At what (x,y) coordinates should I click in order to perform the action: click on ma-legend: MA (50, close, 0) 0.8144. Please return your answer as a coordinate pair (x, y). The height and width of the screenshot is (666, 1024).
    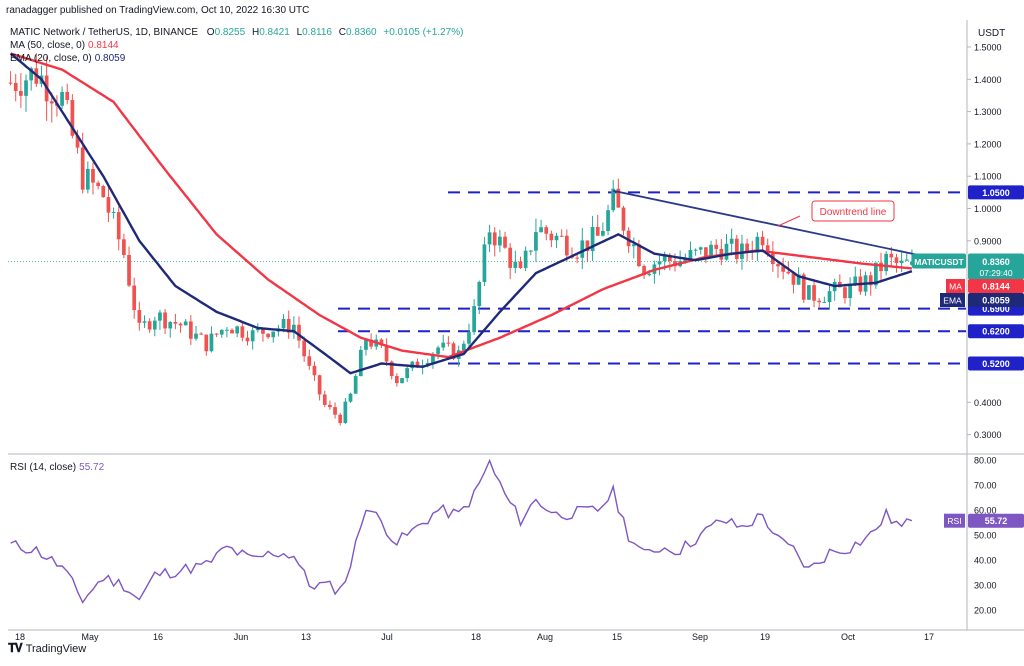
    Looking at the image, I should click on (64, 45).